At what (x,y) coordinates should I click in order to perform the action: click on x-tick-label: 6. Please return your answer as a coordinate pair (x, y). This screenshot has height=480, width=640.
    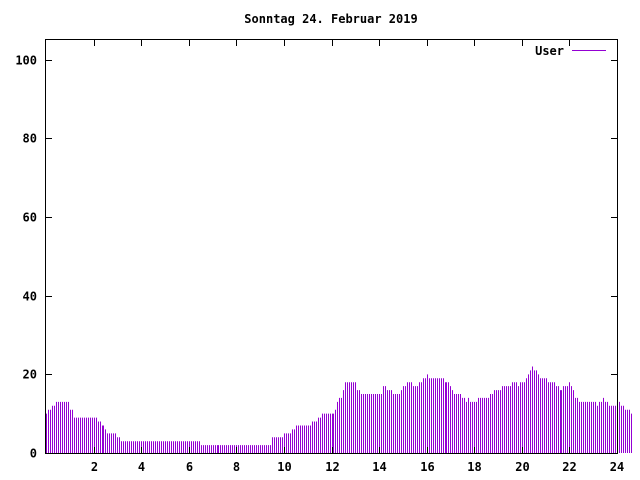
    Looking at the image, I should click on (189, 467).